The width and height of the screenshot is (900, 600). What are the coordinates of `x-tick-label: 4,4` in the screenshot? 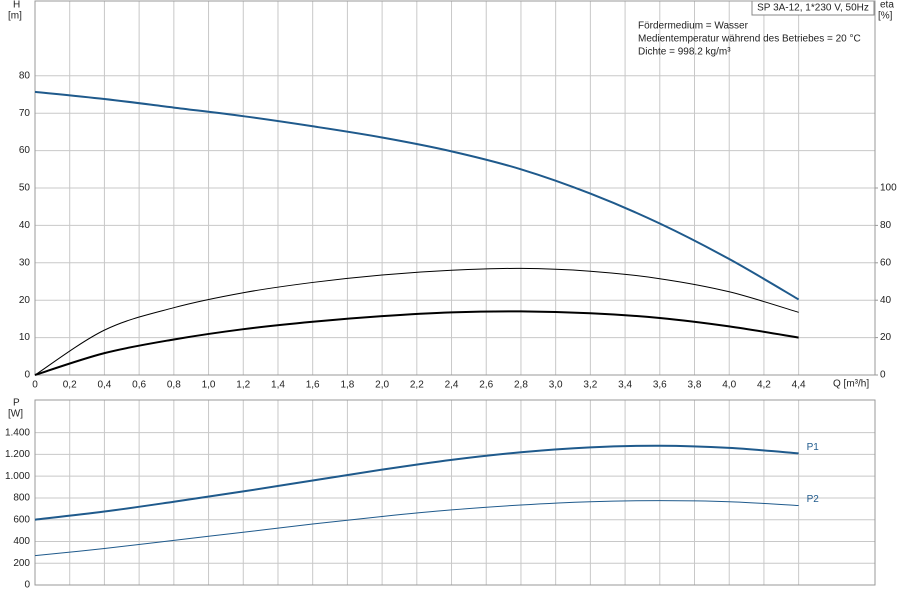 It's located at (799, 385).